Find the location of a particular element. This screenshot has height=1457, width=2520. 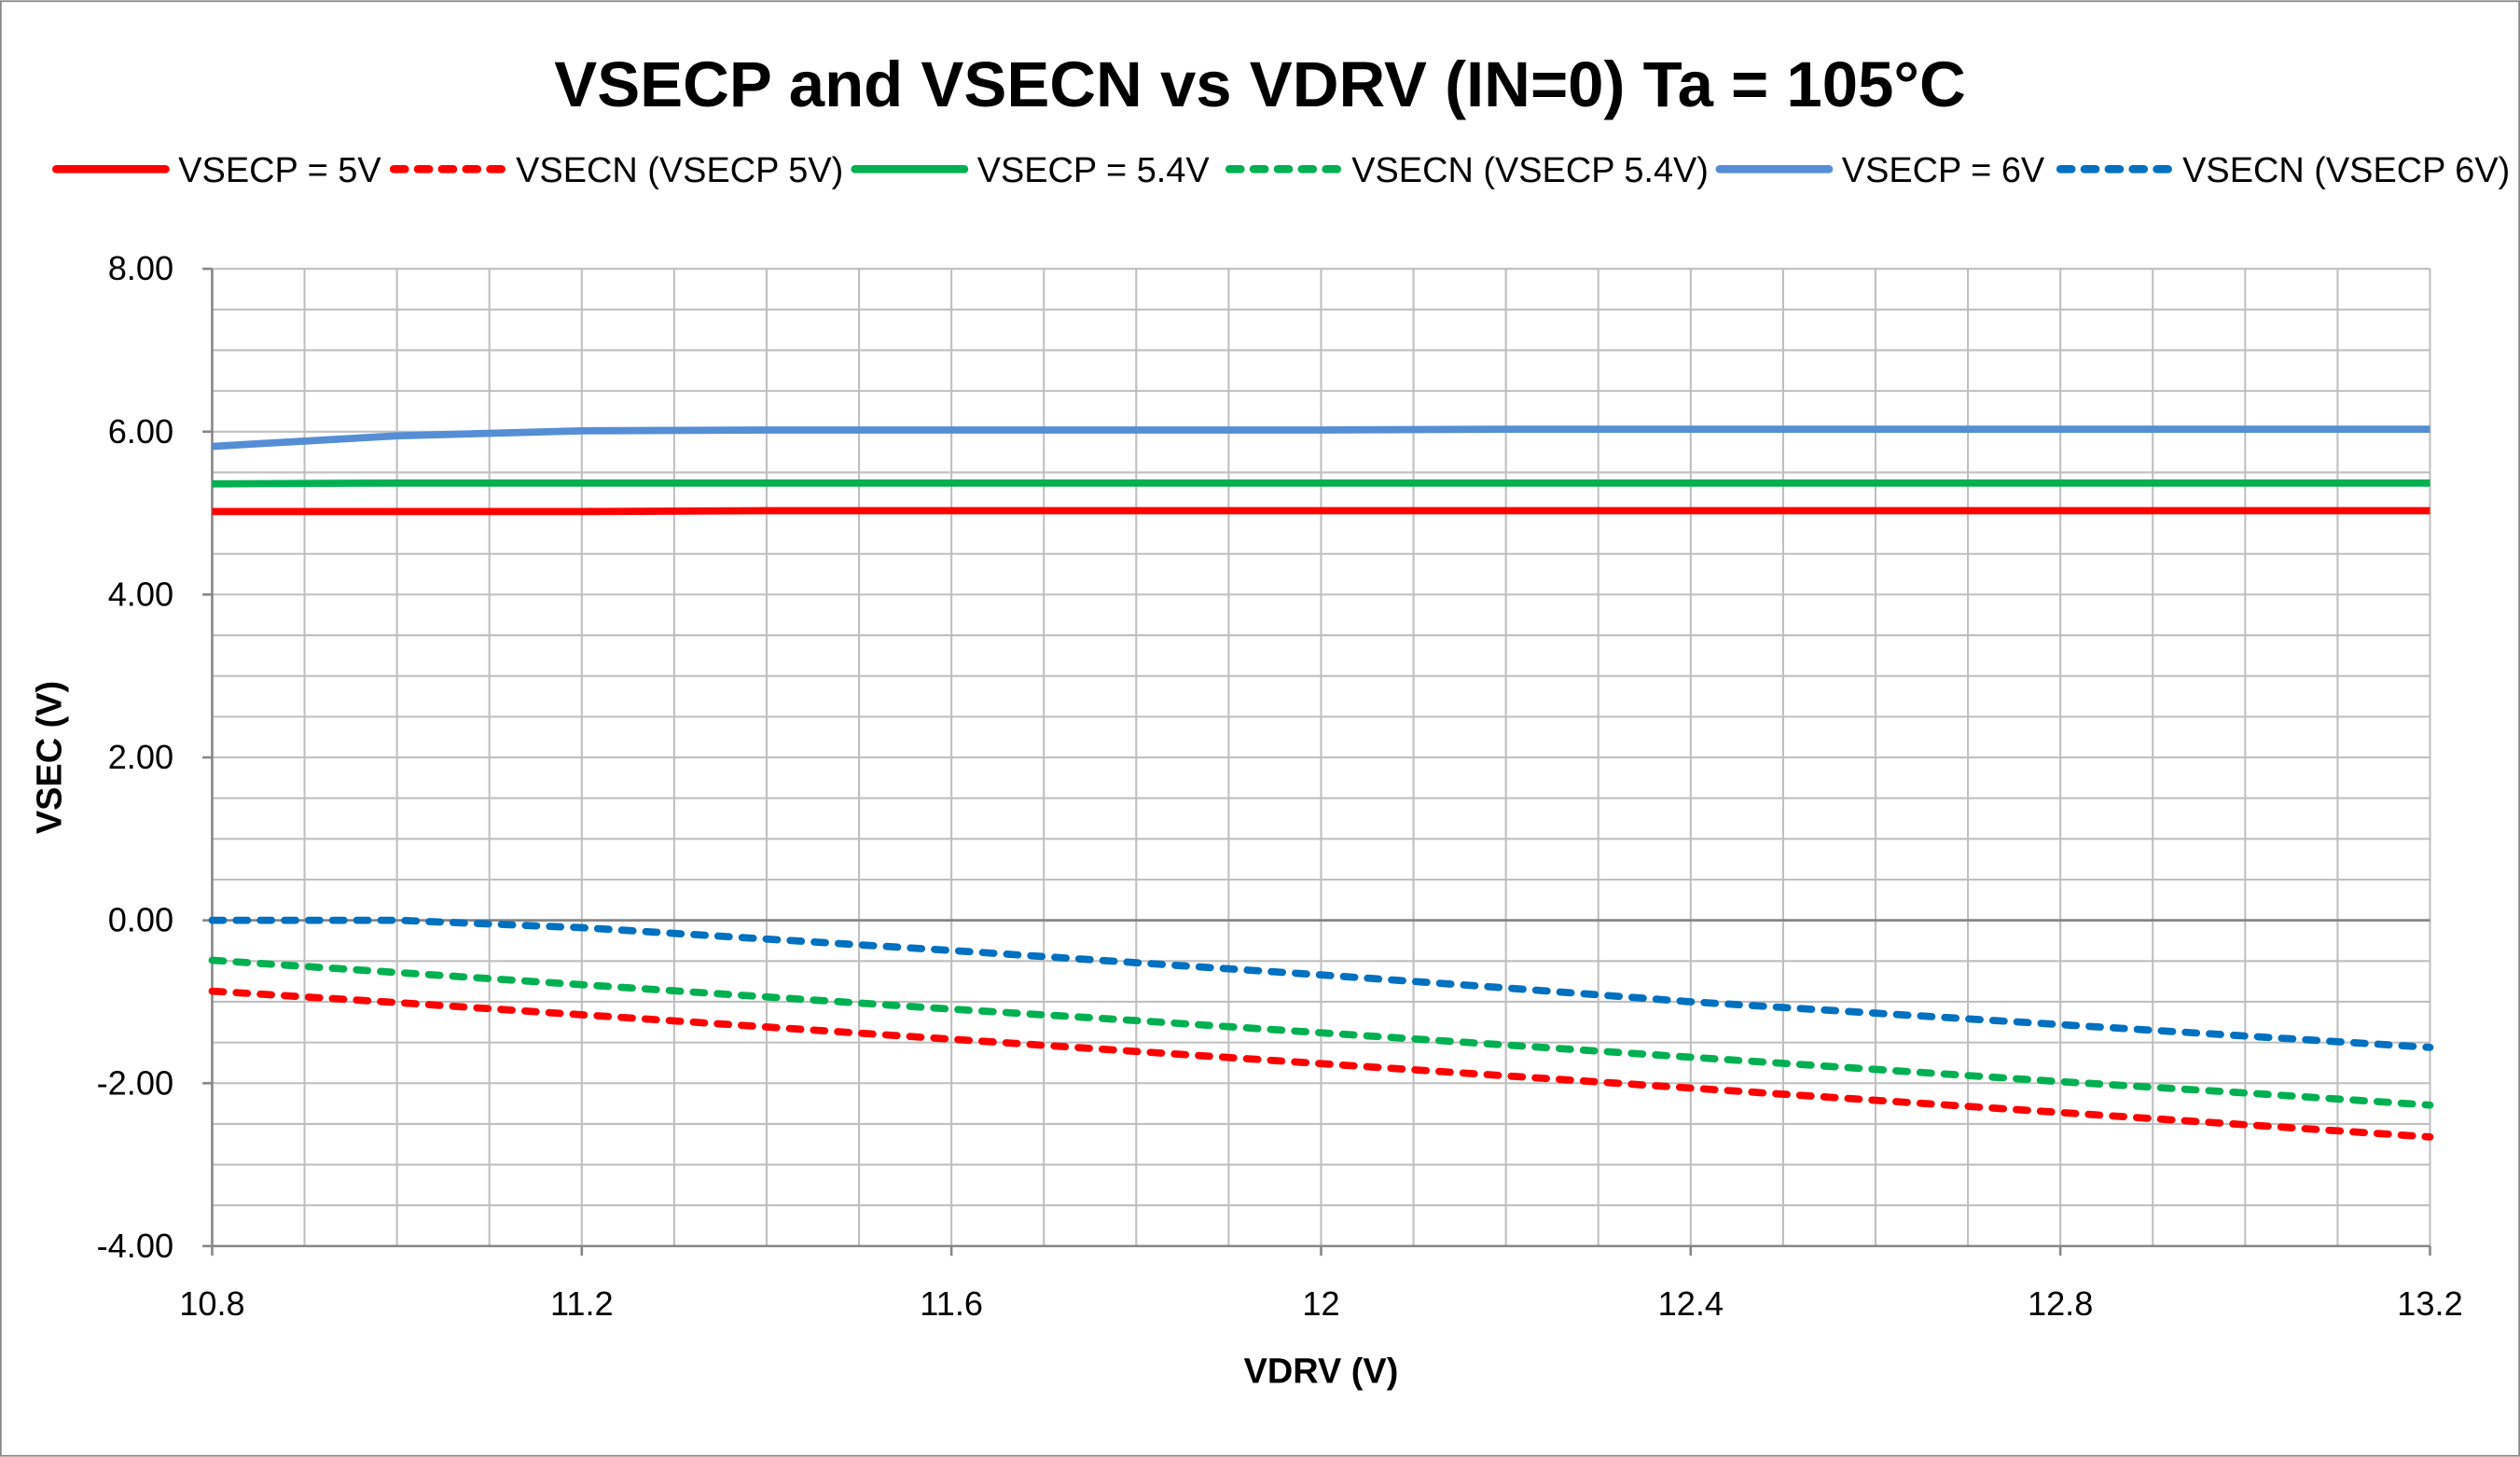

x-tick-label: 11.6 is located at coordinates (951, 1303).